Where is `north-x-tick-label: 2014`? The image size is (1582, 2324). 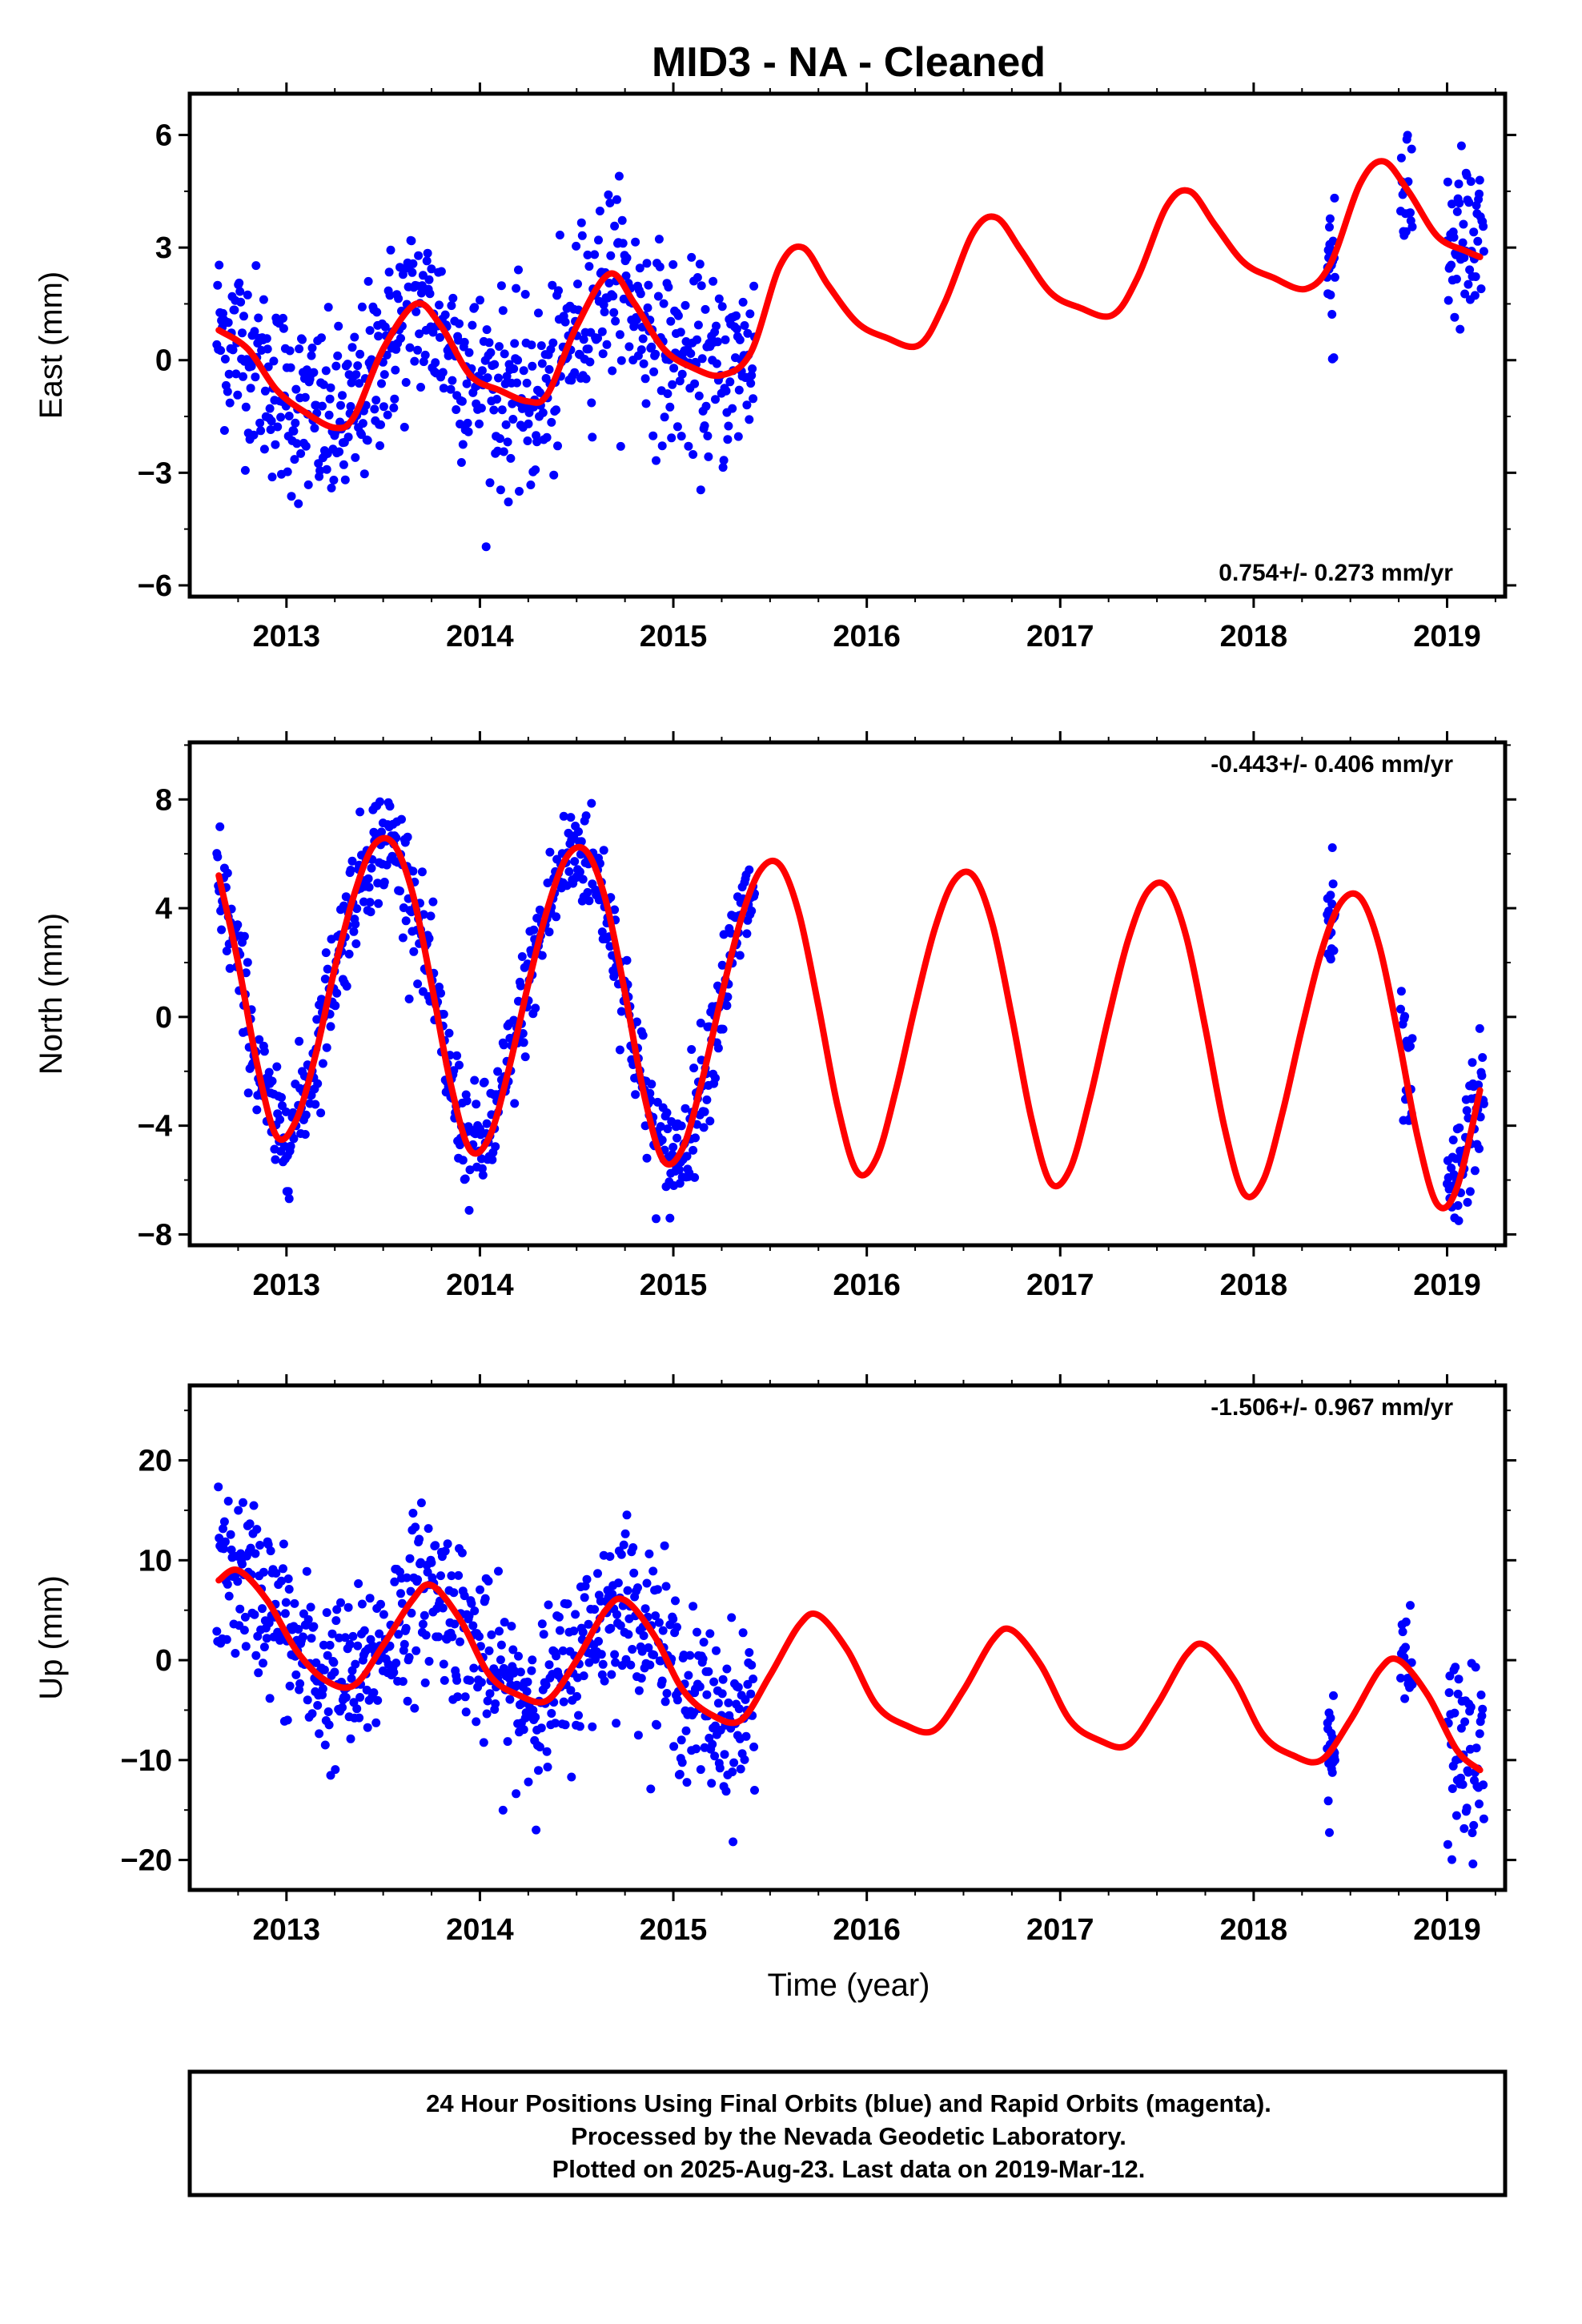
north-x-tick-label: 2014 is located at coordinates (480, 1285).